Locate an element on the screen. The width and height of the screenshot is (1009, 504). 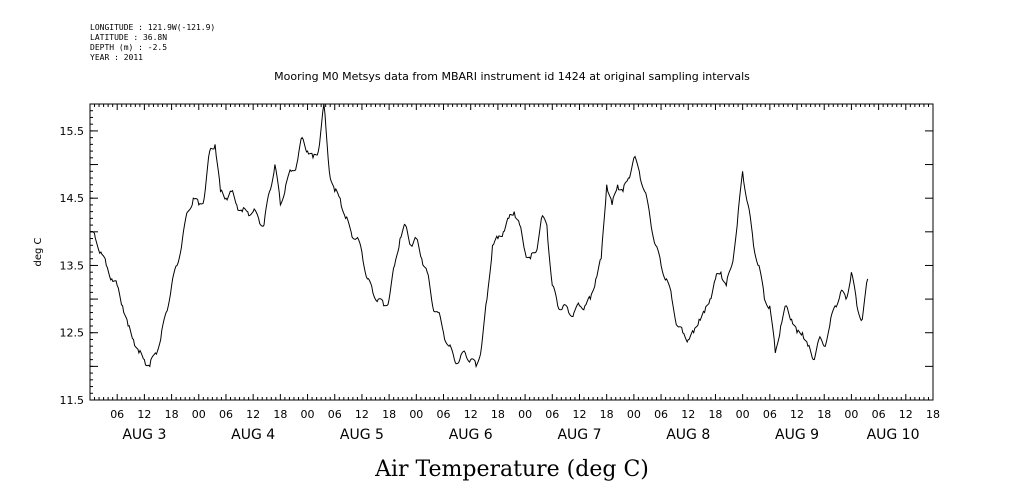
y-axis-label: deg C is located at coordinates (38, 251).